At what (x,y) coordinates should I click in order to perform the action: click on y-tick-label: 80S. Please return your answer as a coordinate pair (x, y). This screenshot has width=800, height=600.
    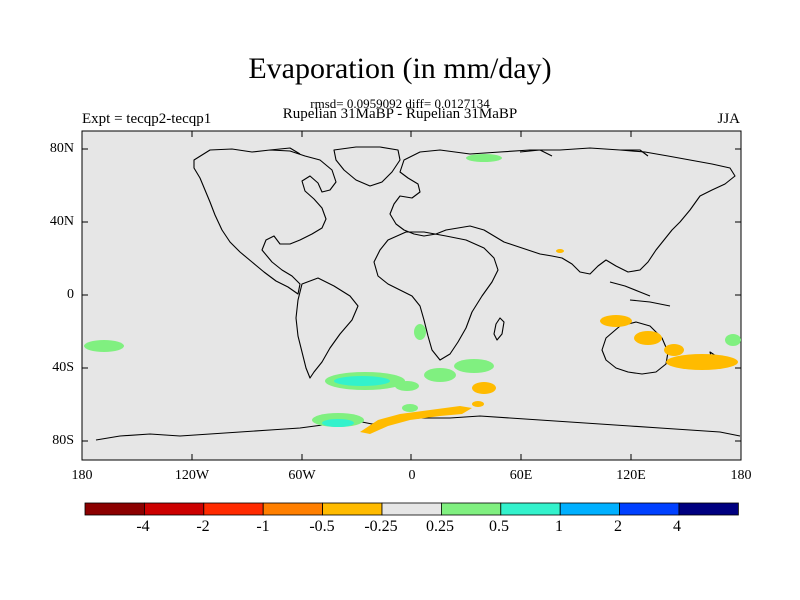
    Looking at the image, I should click on (63, 440).